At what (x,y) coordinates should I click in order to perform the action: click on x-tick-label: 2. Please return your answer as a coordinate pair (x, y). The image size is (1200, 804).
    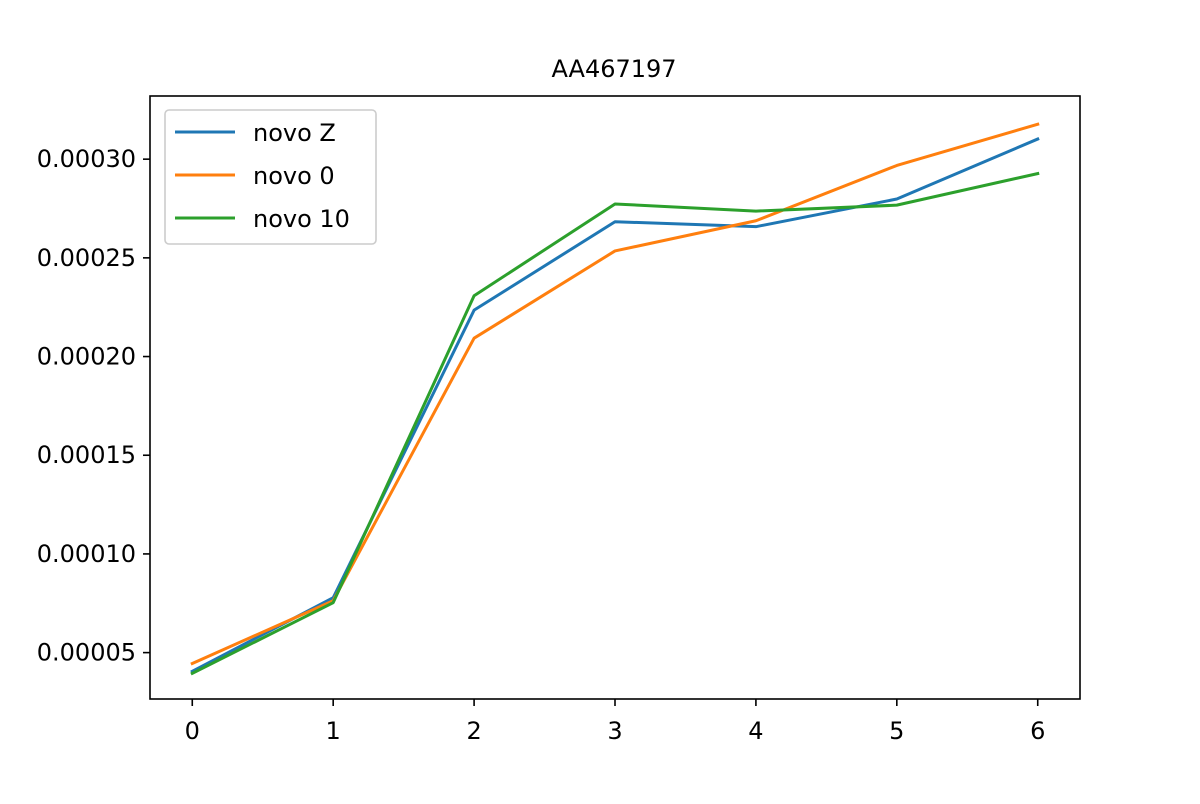
    Looking at the image, I should click on (473, 731).